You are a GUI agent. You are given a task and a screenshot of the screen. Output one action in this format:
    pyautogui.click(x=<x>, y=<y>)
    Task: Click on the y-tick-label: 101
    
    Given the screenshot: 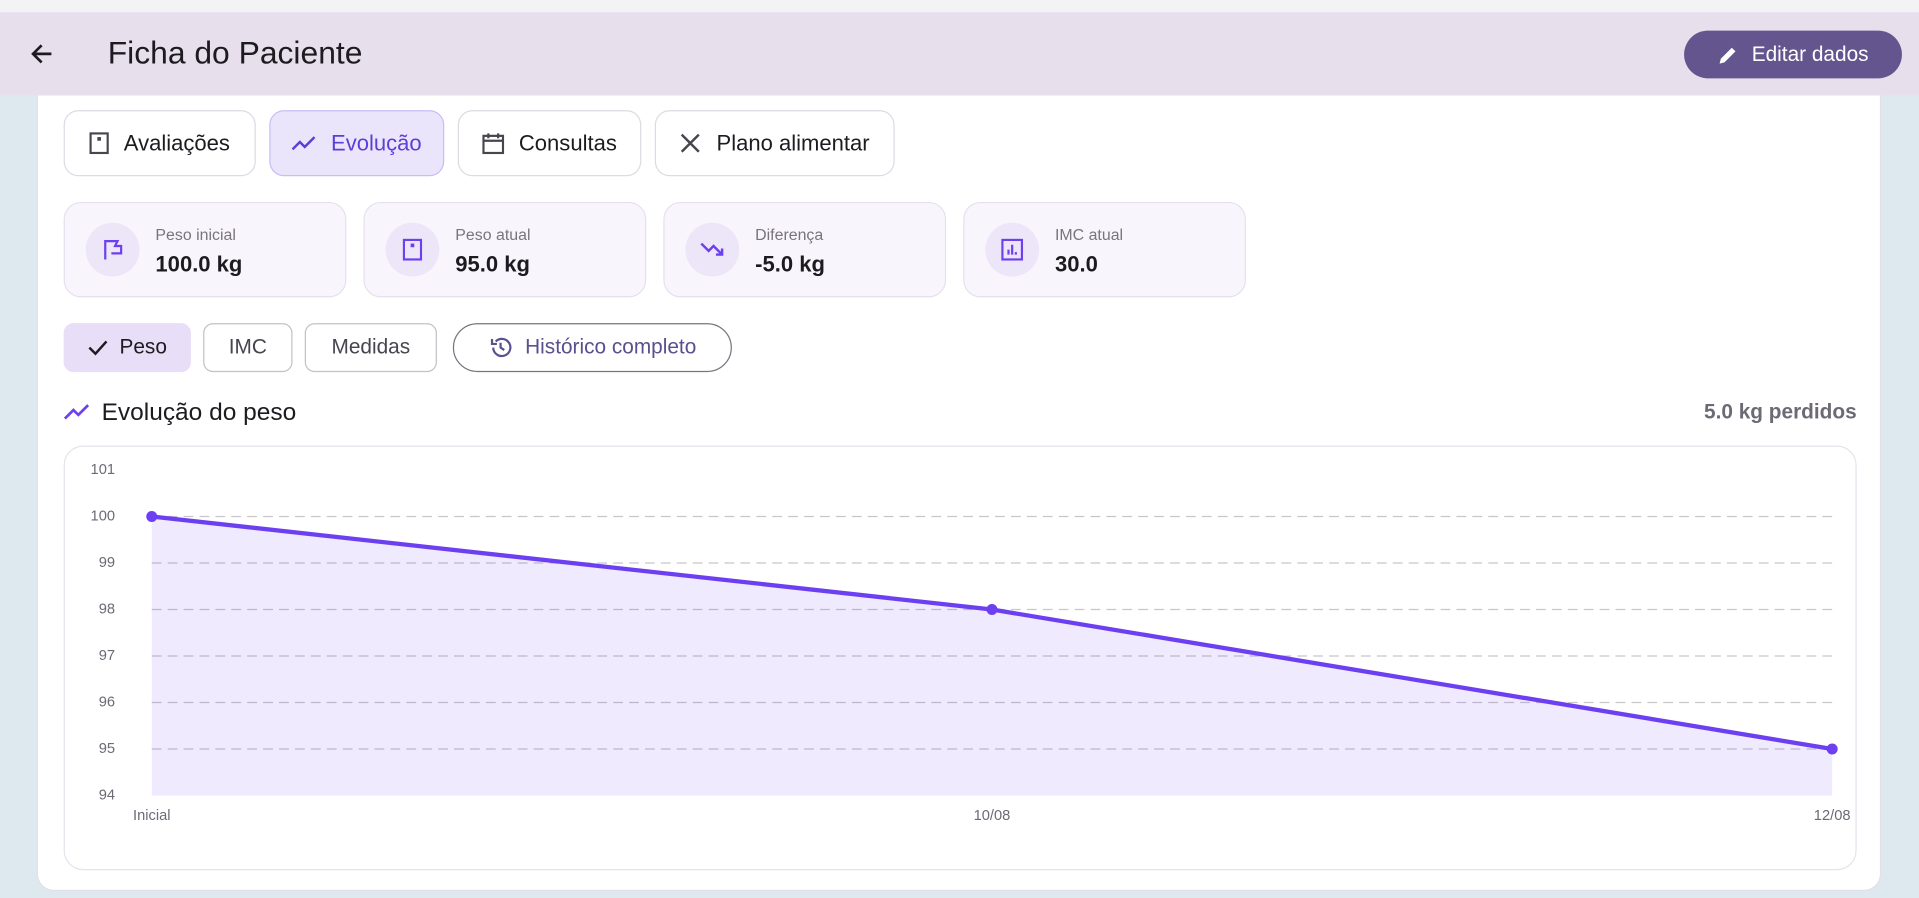 What is the action you would take?
    pyautogui.click(x=103, y=470)
    